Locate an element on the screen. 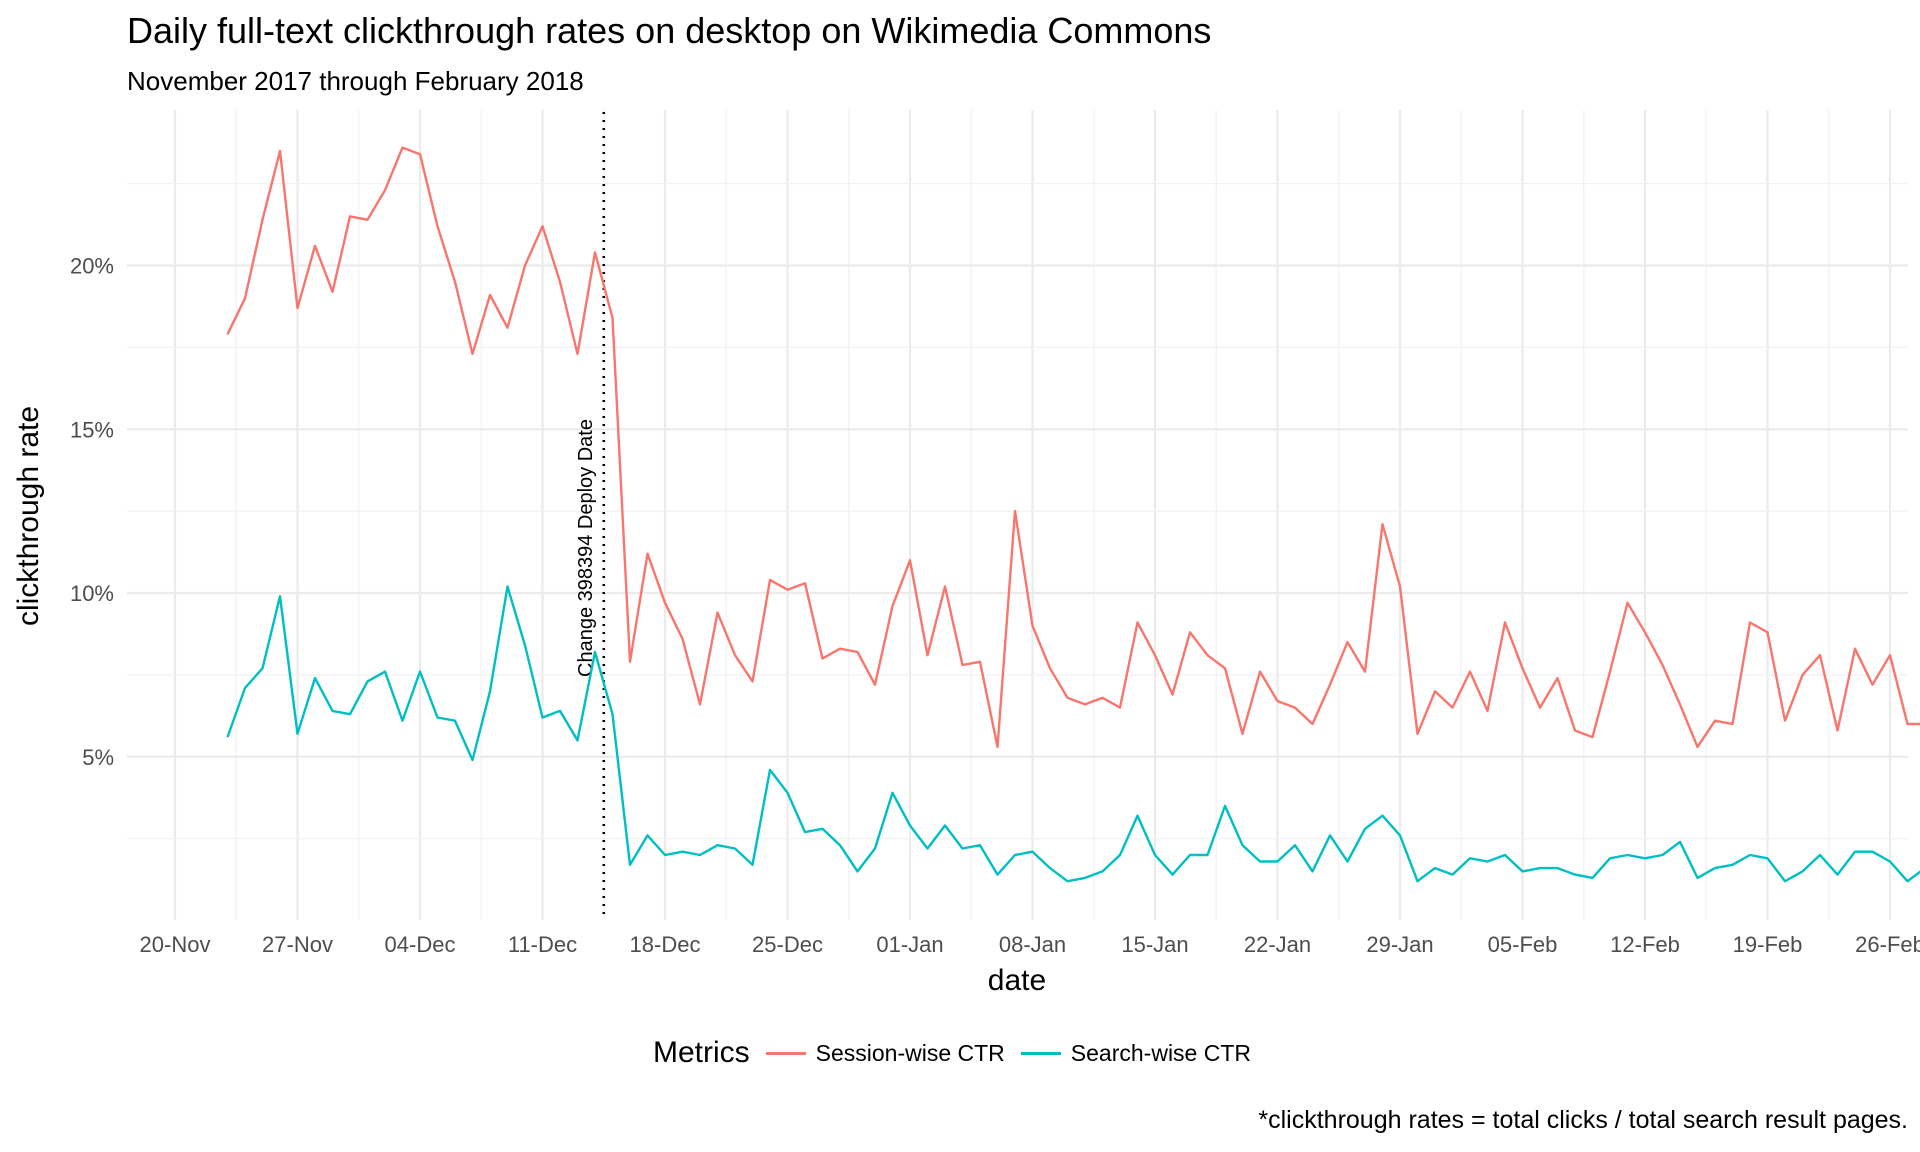 This screenshot has width=1920, height=1152. legend-swatch-session is located at coordinates (785, 1053).